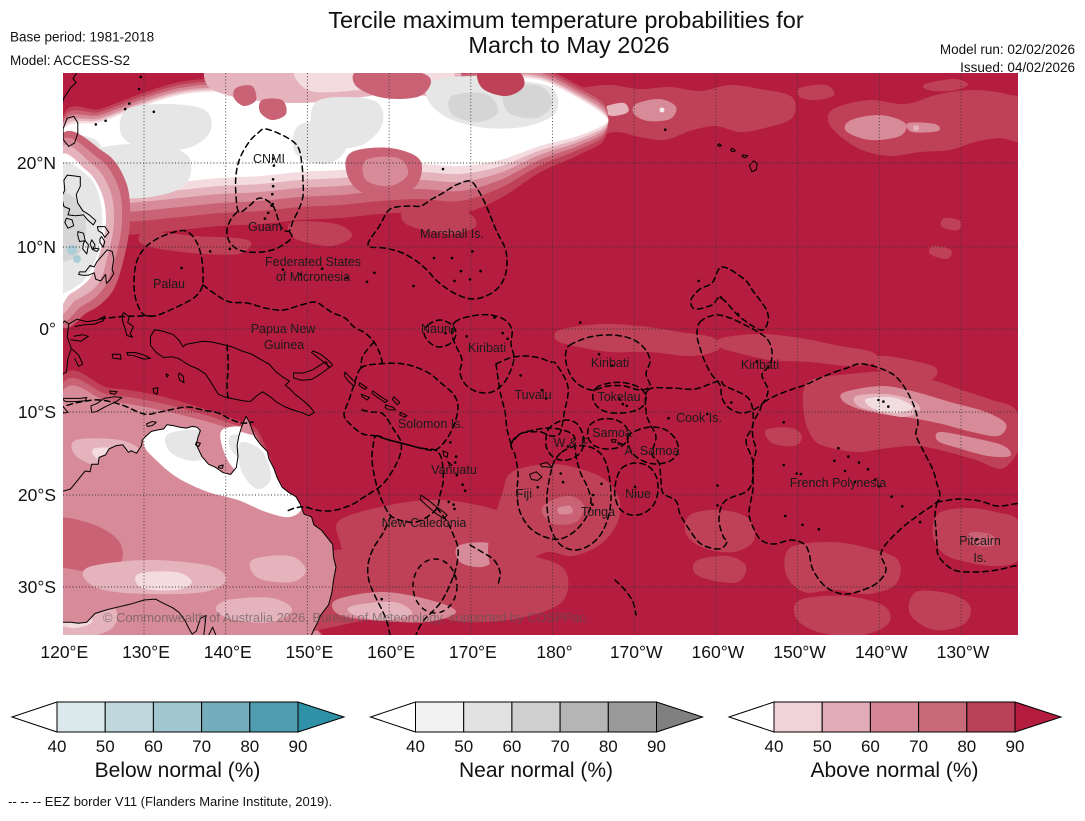  What do you see at coordinates (473, 652) in the screenshot?
I see `svg-text: 170°E` at bounding box center [473, 652].